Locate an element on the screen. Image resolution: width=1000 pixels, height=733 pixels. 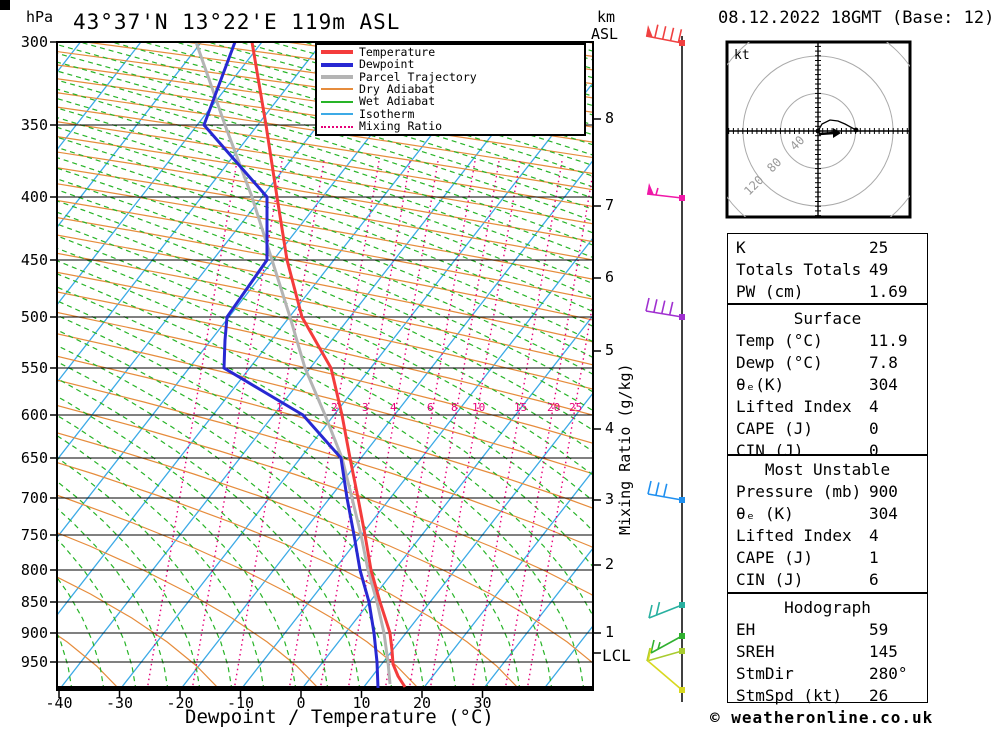
km-tick-label: 8 is located at coordinates (610, 118).